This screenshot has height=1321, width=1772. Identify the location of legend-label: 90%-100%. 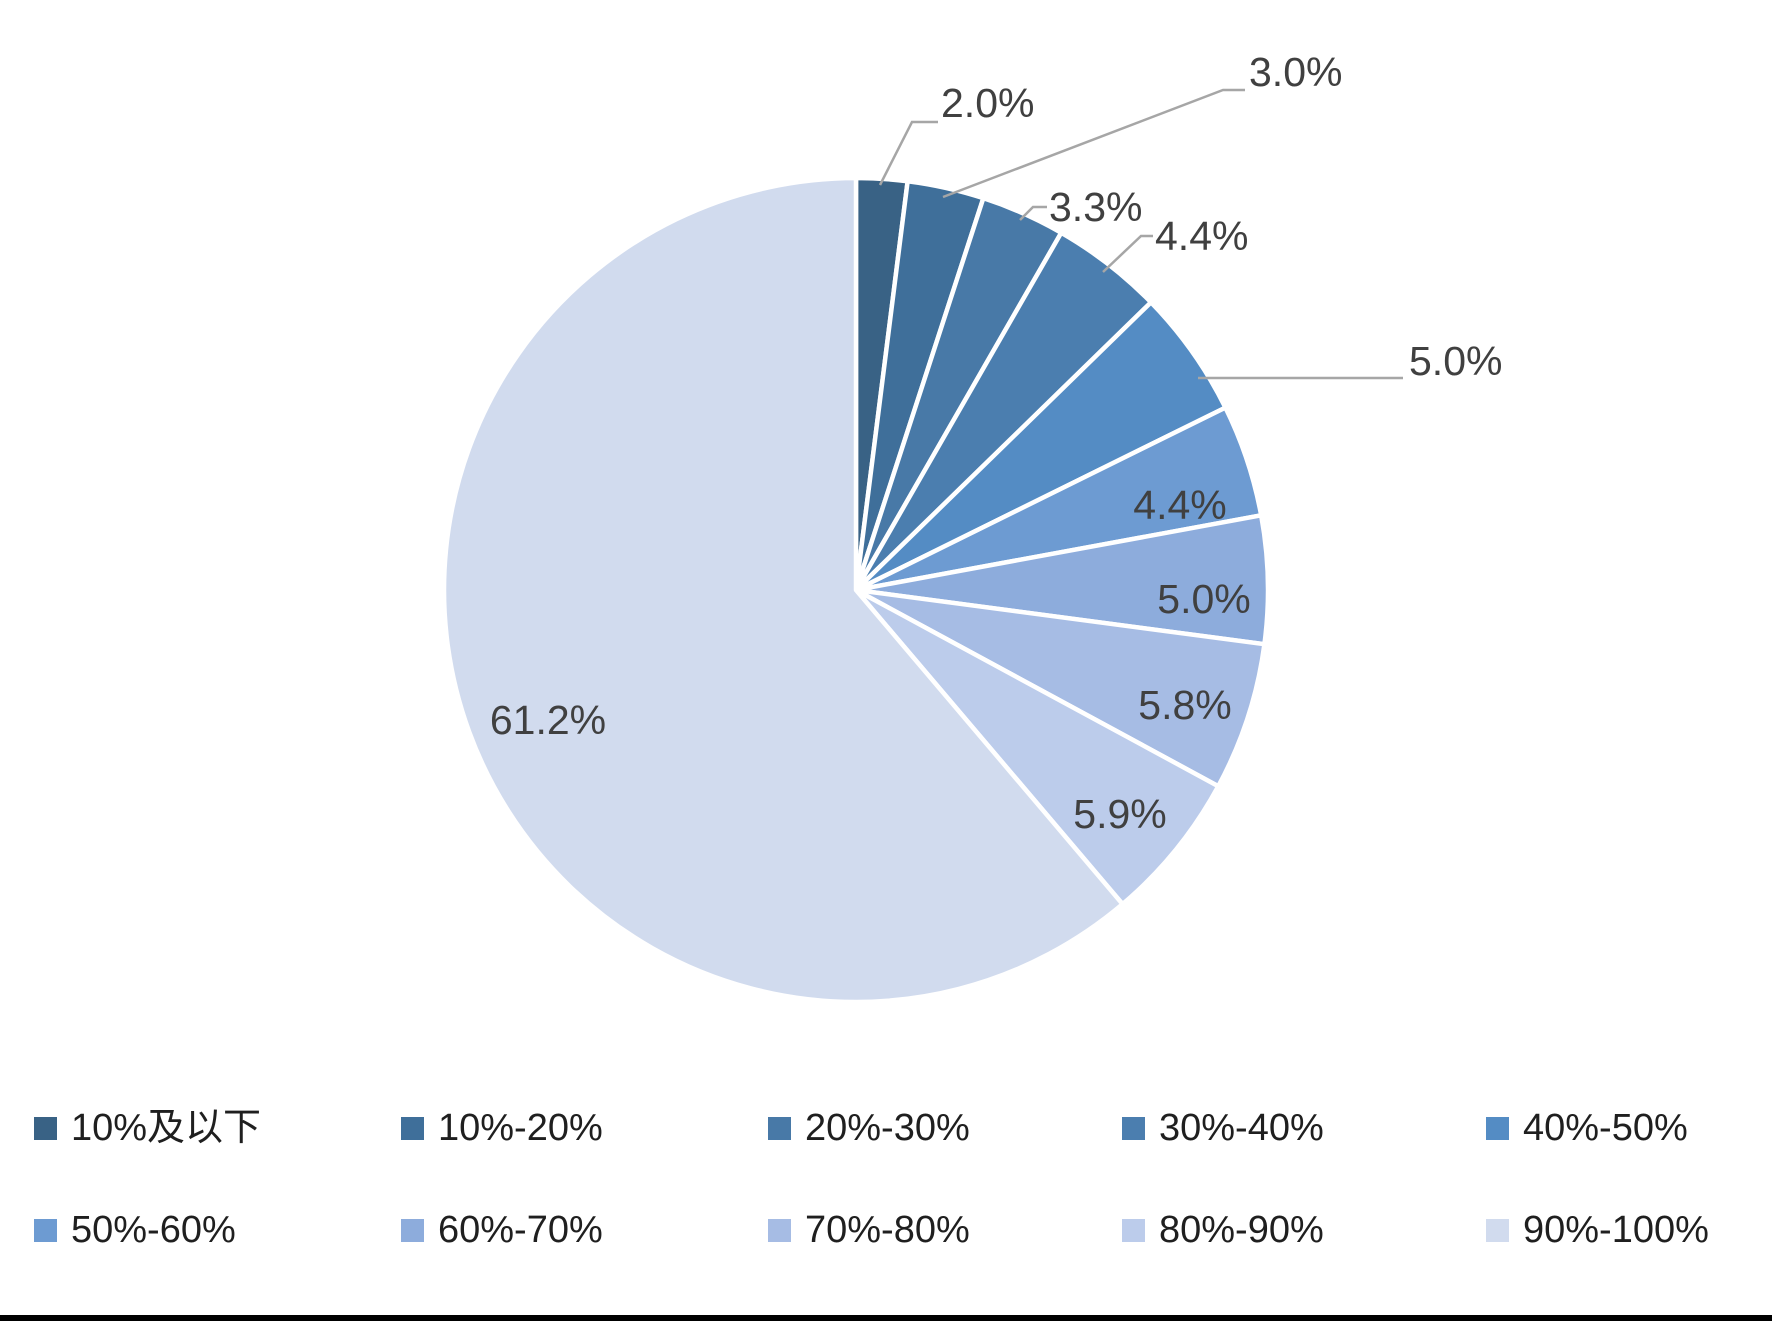
(1616, 1230).